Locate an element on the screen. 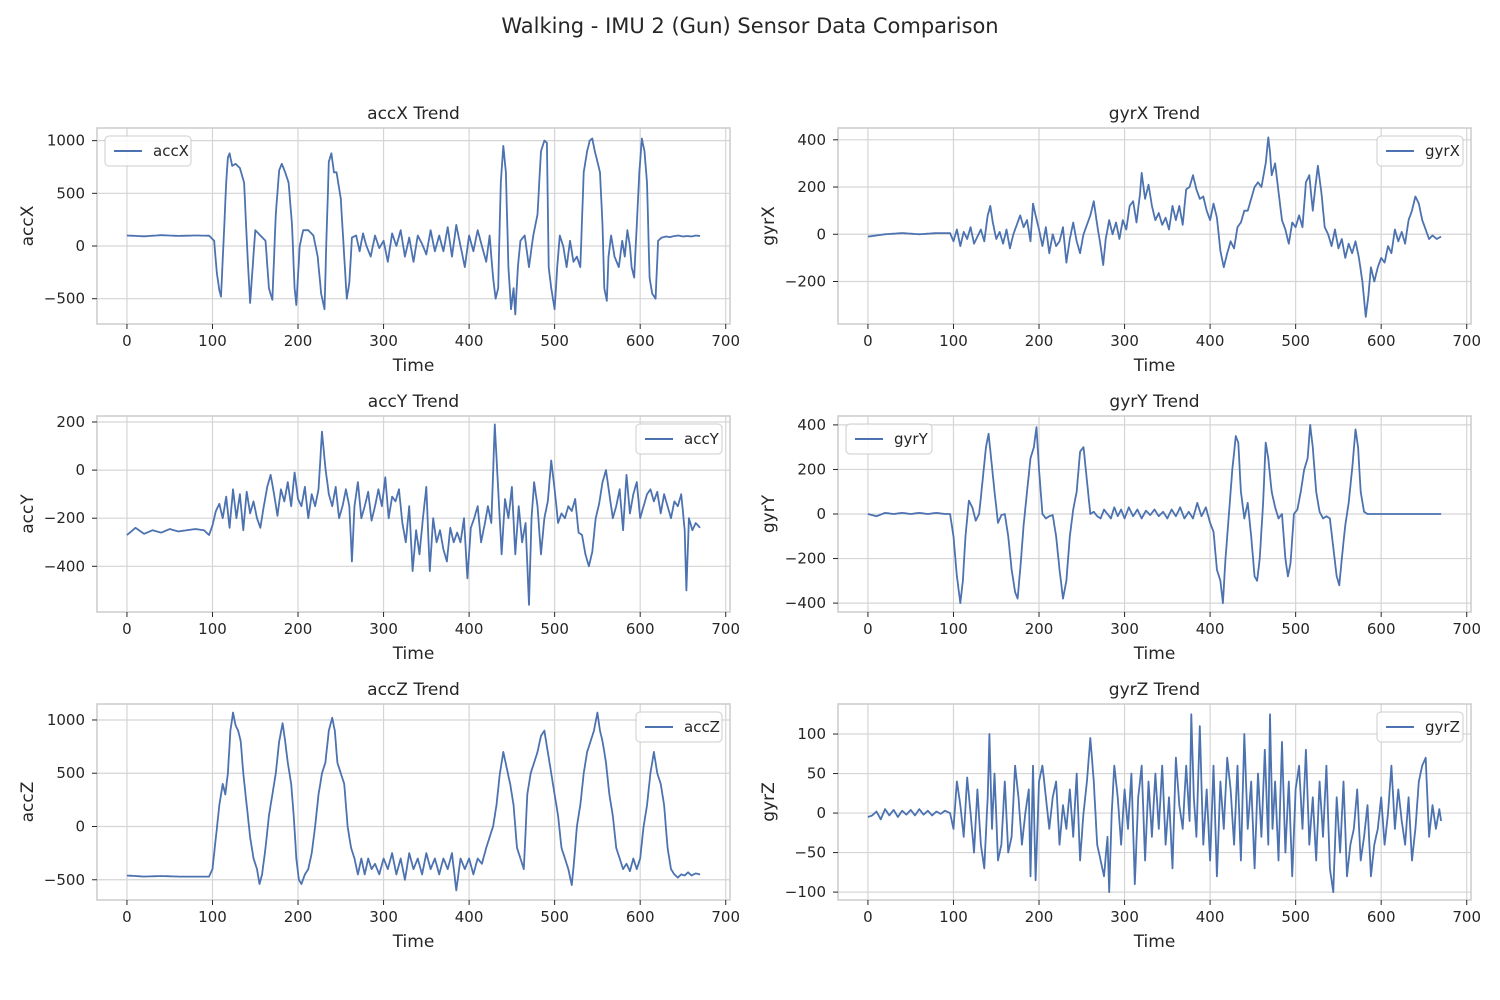  accY-series-line is located at coordinates (413, 514).